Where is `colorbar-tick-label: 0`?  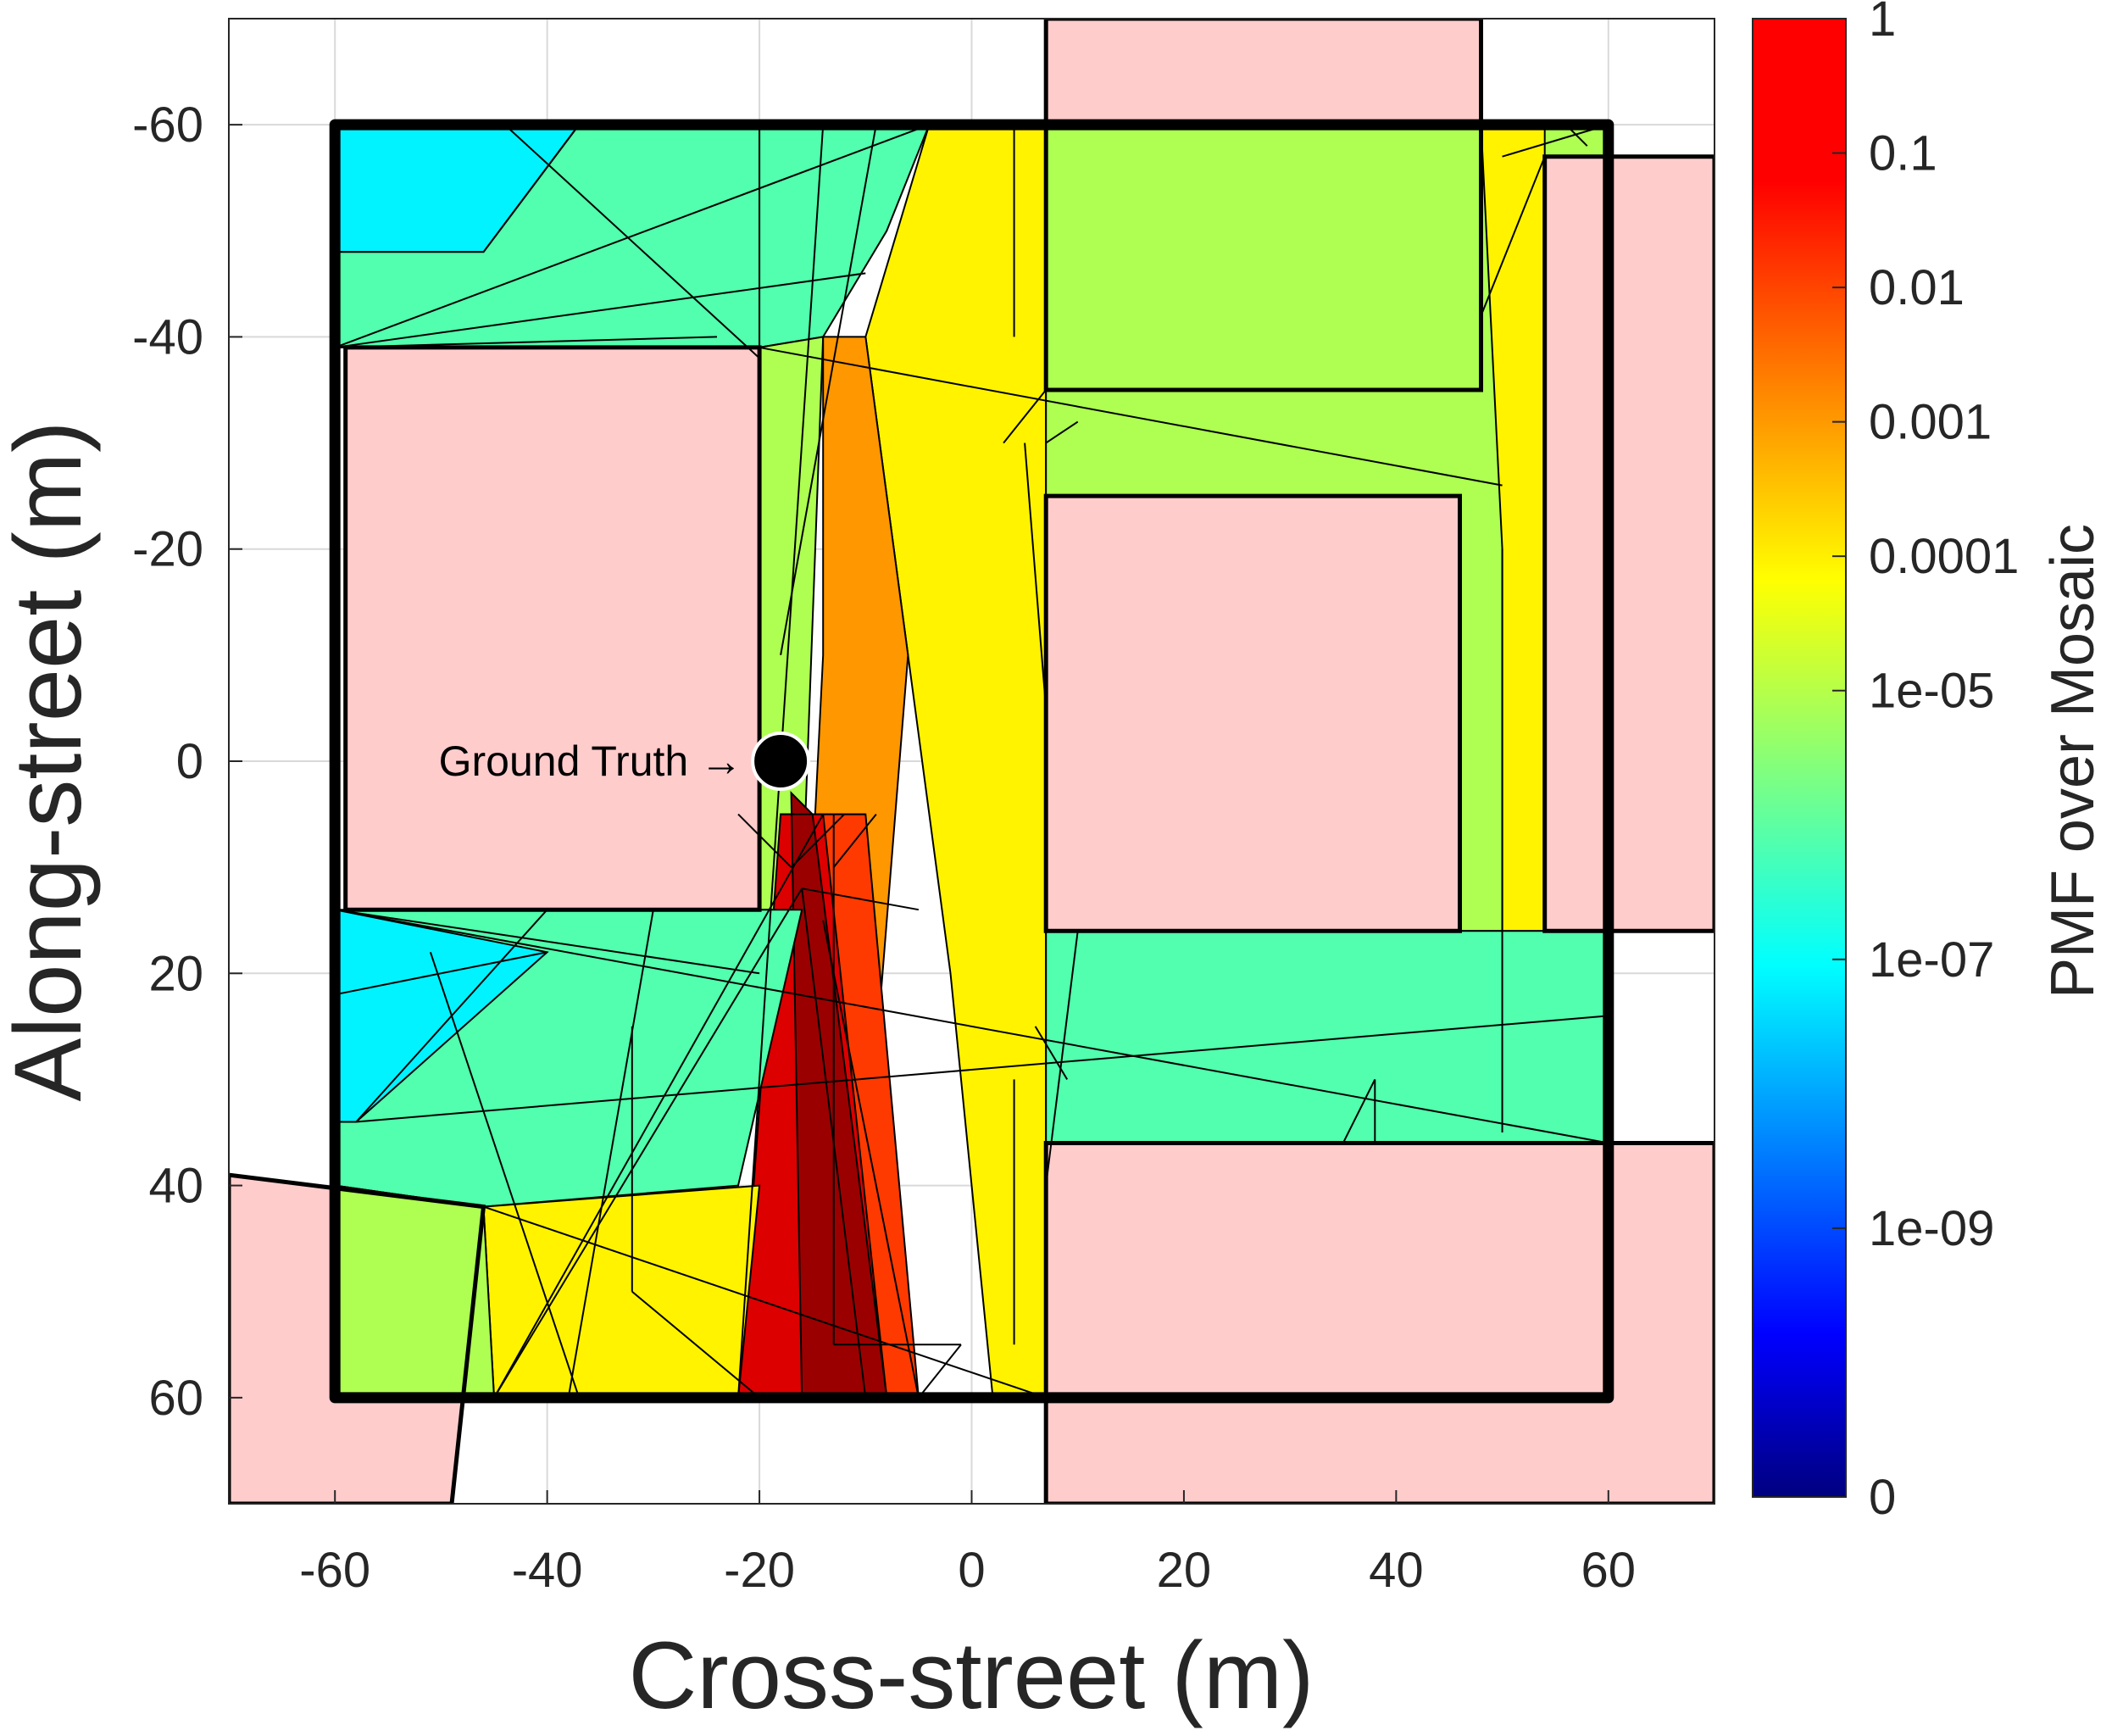
colorbar-tick-label: 0 is located at coordinates (1882, 1497).